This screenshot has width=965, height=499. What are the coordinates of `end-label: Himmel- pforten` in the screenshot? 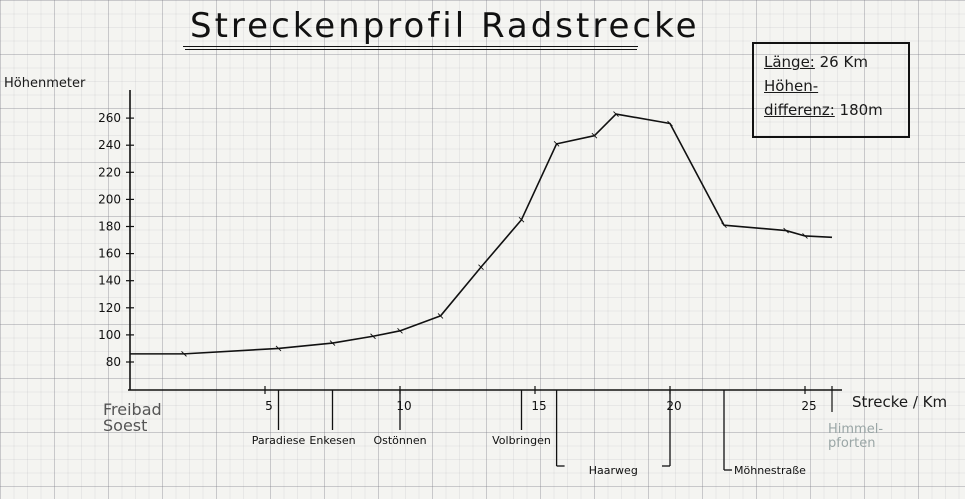 It's located at (855, 437).